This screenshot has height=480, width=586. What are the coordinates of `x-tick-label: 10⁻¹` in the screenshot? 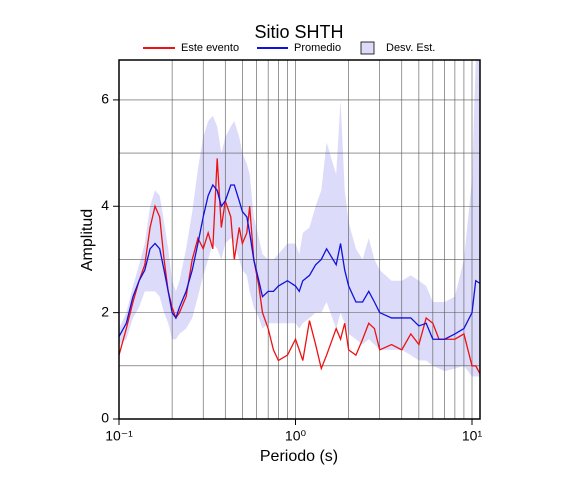 It's located at (119, 436).